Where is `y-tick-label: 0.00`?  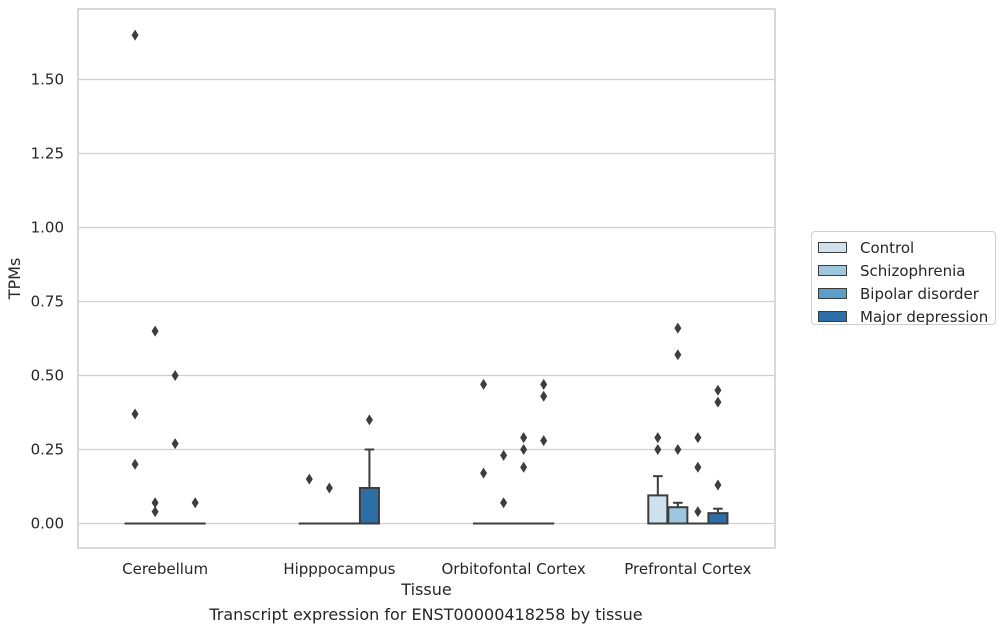
y-tick-label: 0.00 is located at coordinates (47, 524).